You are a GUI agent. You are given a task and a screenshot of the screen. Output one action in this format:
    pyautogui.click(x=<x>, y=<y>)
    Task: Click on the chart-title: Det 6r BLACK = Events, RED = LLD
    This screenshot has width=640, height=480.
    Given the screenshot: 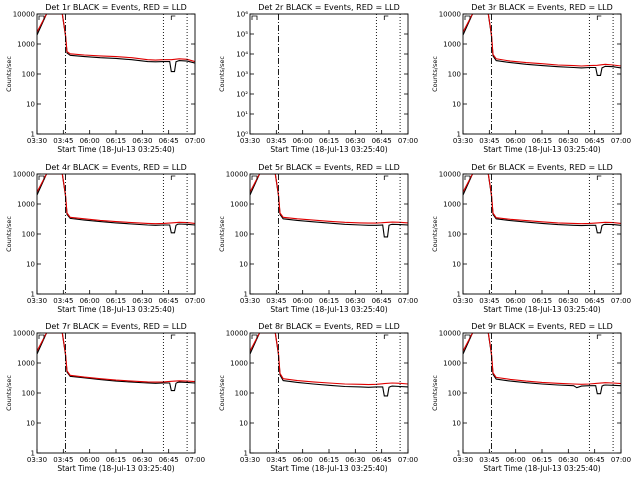 What is the action you would take?
    pyautogui.click(x=542, y=167)
    